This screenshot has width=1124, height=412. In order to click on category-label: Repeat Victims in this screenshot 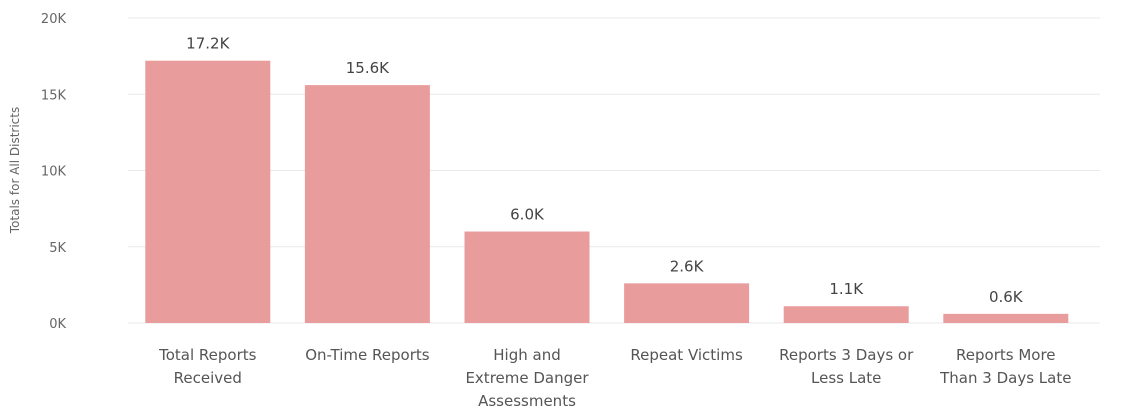, I will do `click(686, 355)`.